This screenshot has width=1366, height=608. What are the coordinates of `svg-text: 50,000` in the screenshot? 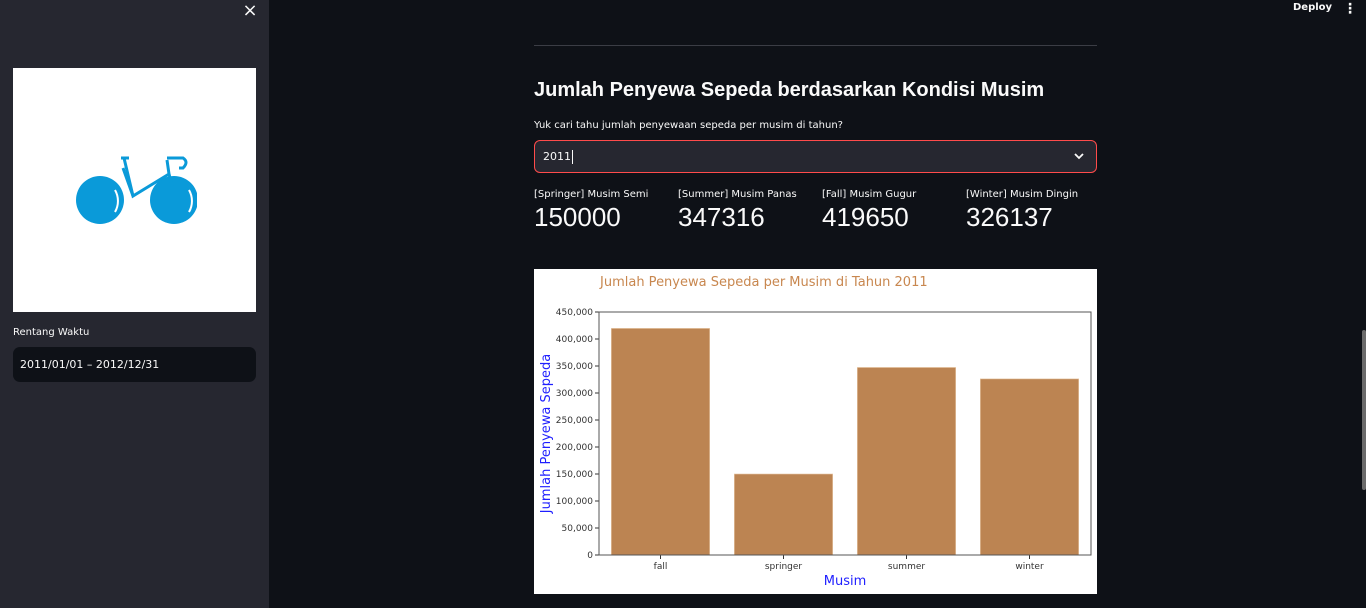 It's located at (578, 529).